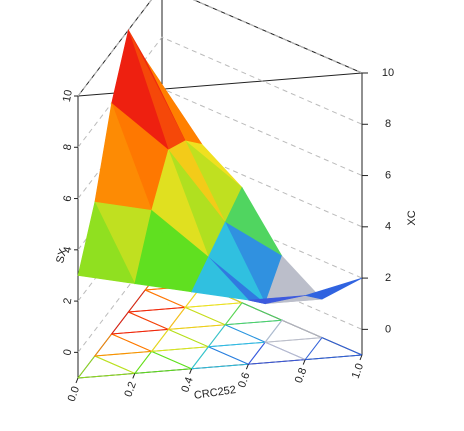  Describe the element at coordinates (301, 375) in the screenshot. I see `x-tick-label: 0.8` at that location.